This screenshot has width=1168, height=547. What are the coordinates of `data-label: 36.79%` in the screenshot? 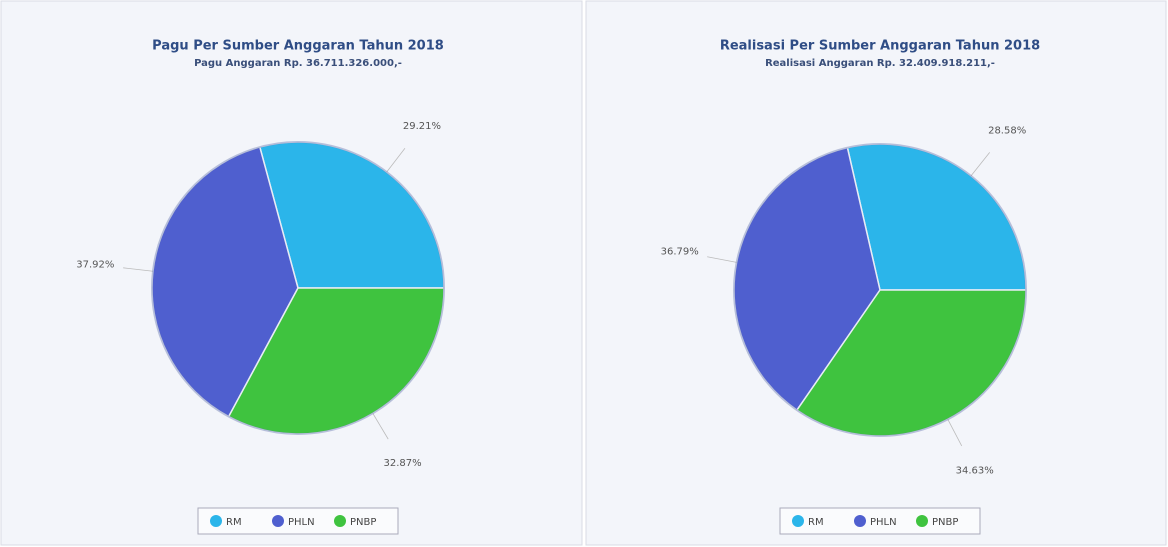 It's located at (680, 251).